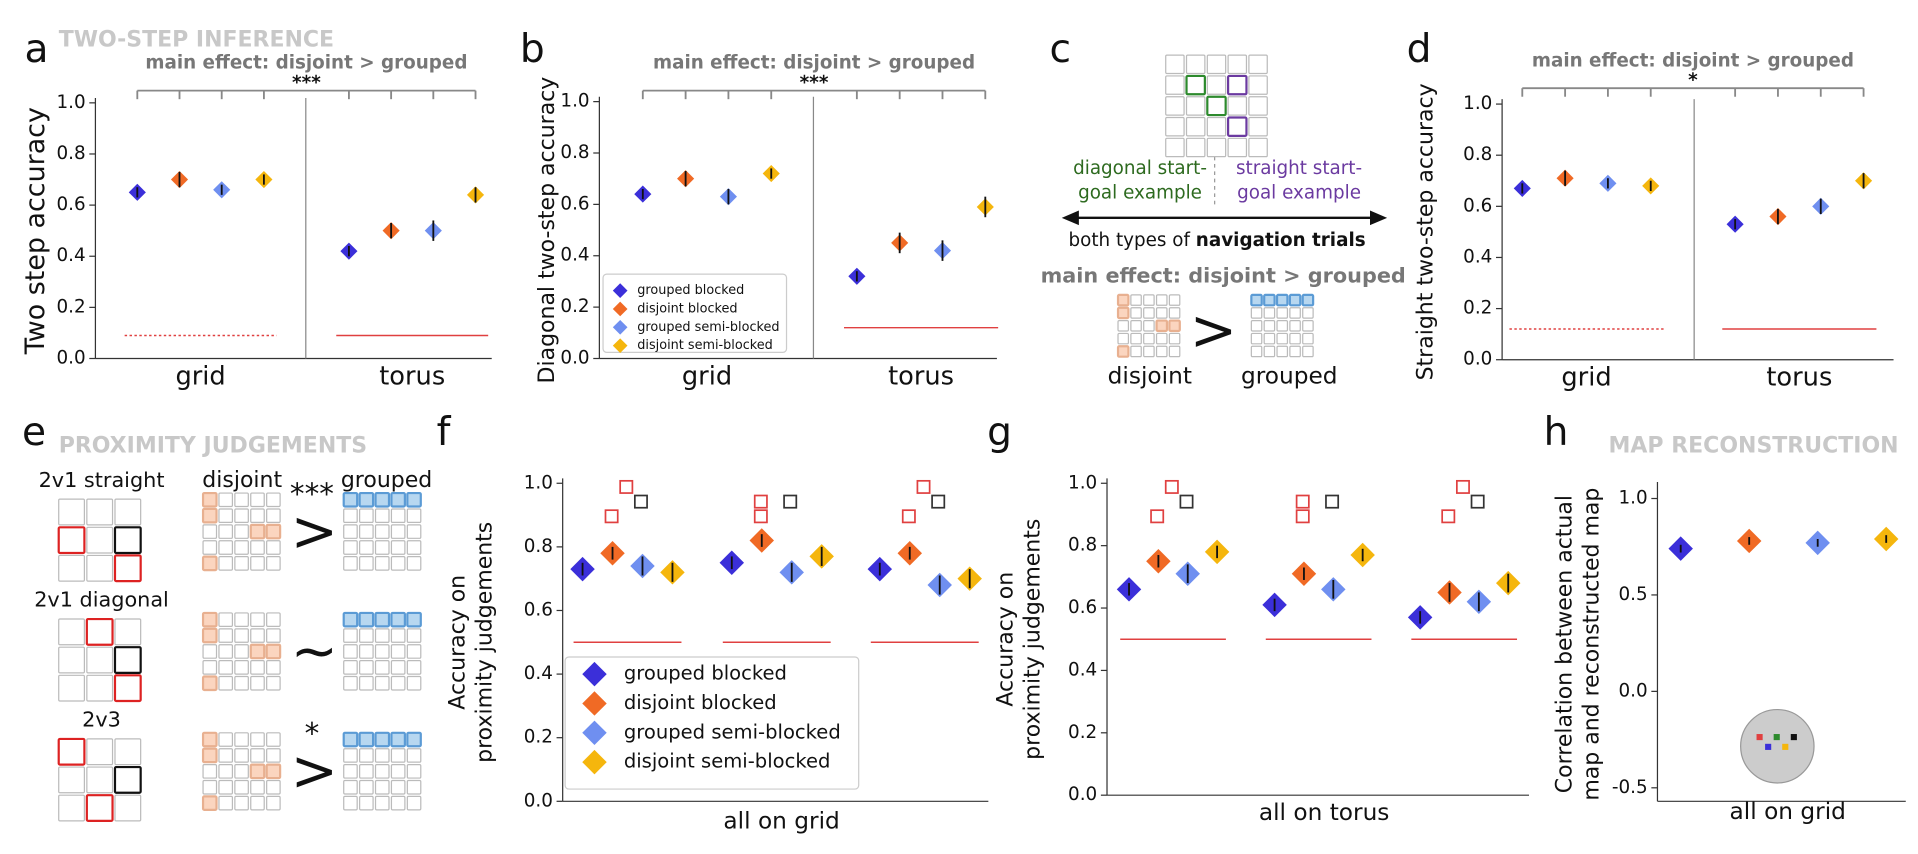 The width and height of the screenshot is (1918, 854). I want to click on y-tick-label: 0.6, so click(70, 204).